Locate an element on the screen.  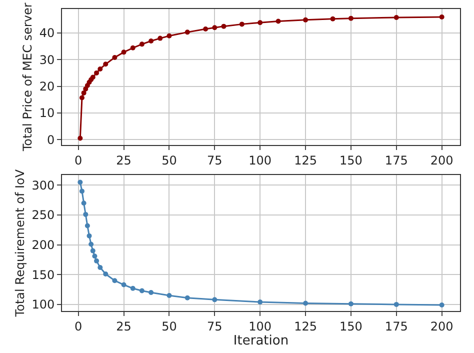
y-tick-label: 150 is located at coordinates (43, 275).